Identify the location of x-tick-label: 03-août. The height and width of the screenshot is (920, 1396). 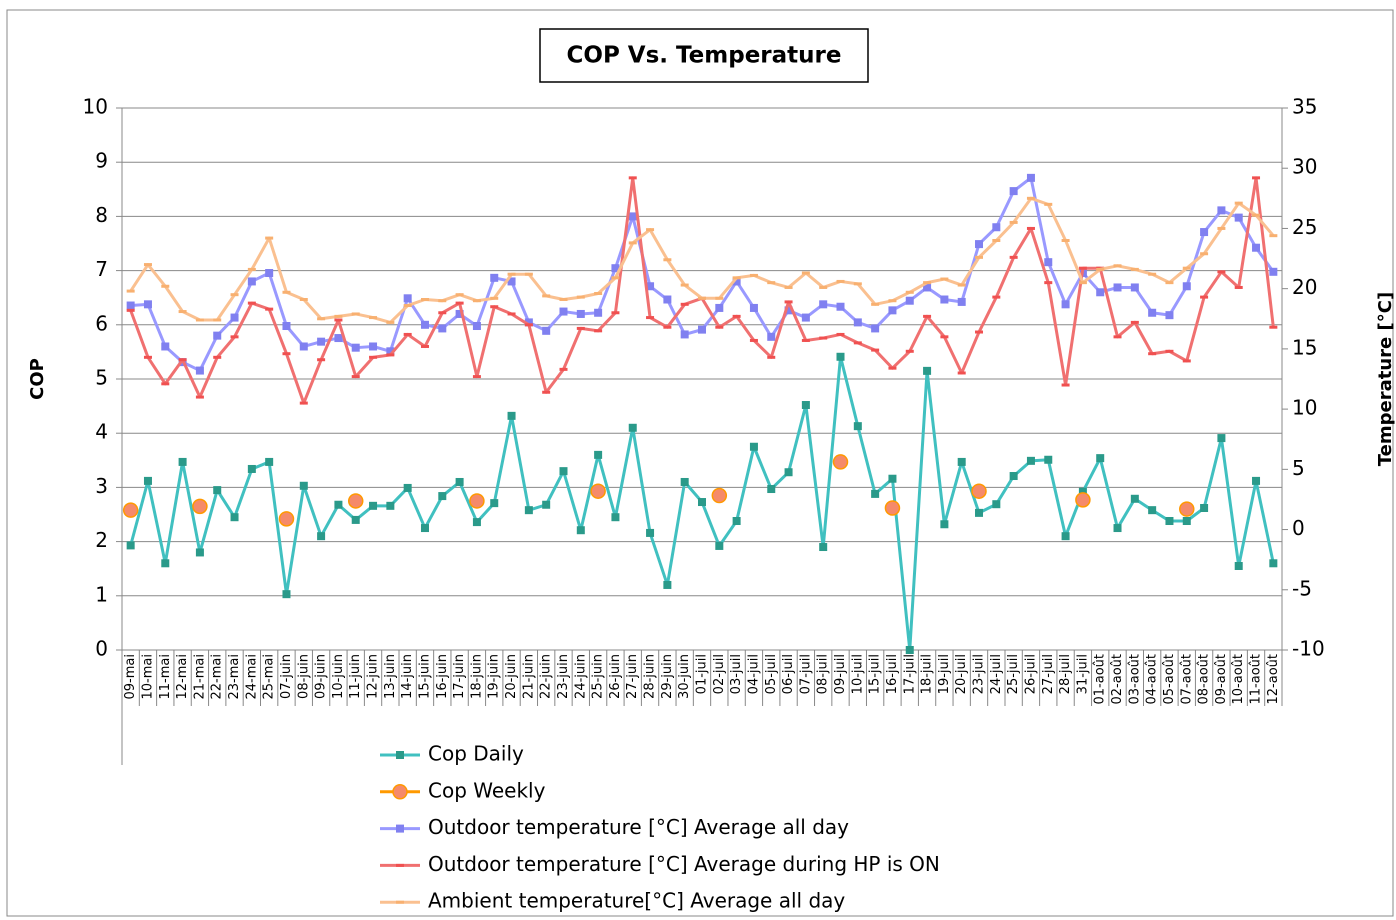
(1134, 679).